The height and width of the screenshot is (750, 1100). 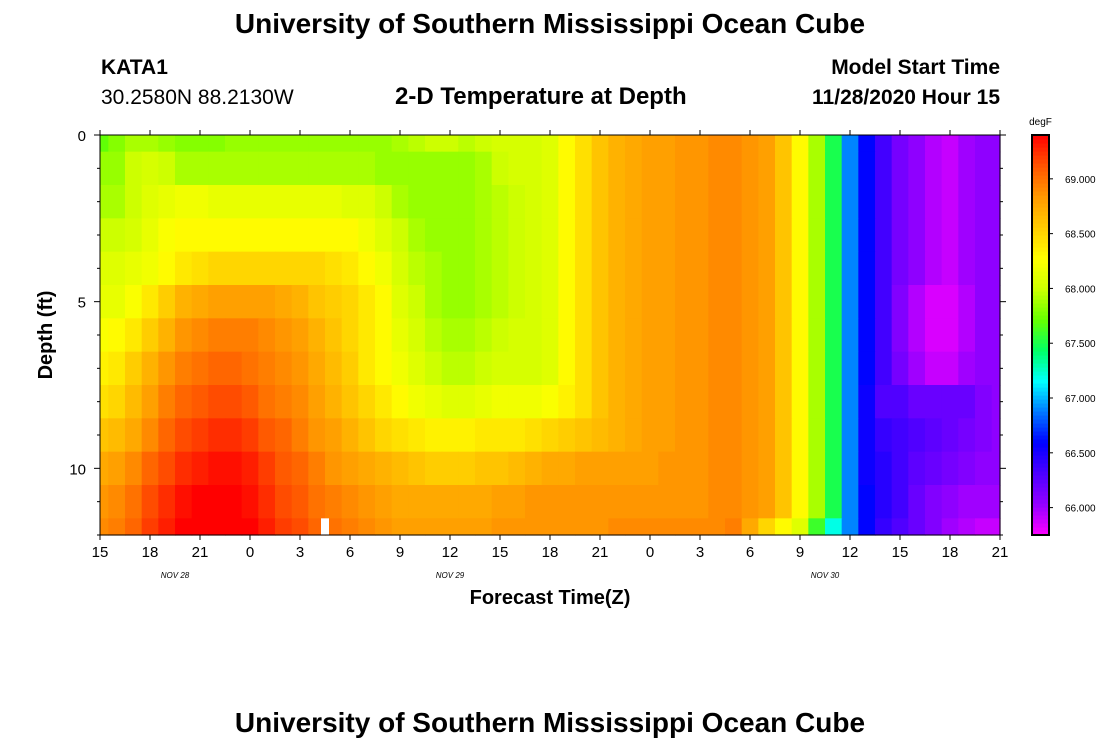 What do you see at coordinates (325, 526) in the screenshot?
I see `marker-layer` at bounding box center [325, 526].